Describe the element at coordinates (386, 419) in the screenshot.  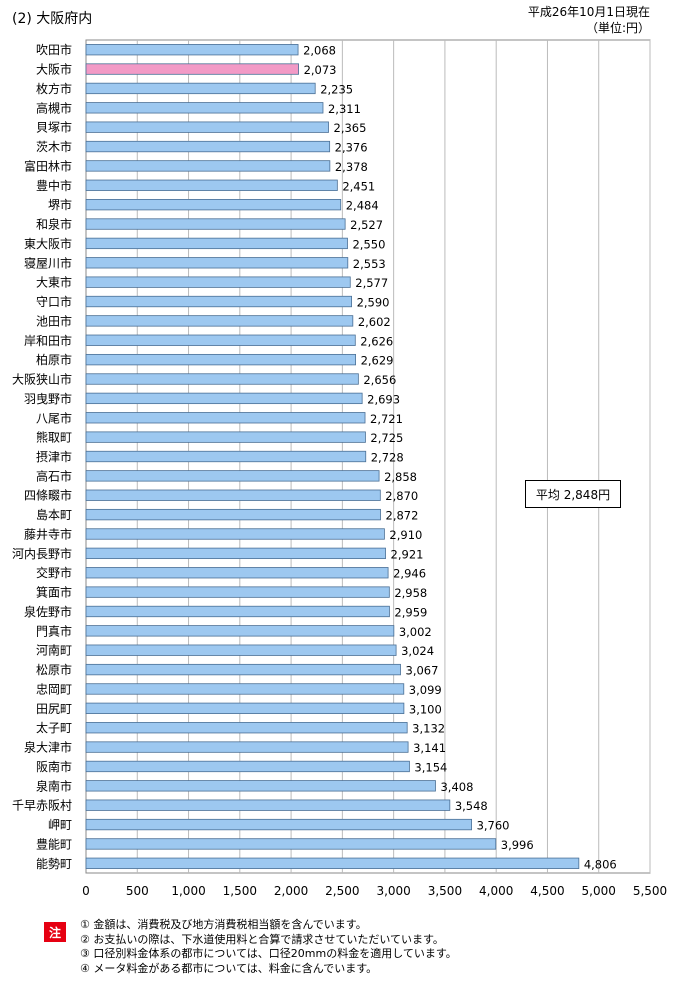
I see `value-label: 2,721` at that location.